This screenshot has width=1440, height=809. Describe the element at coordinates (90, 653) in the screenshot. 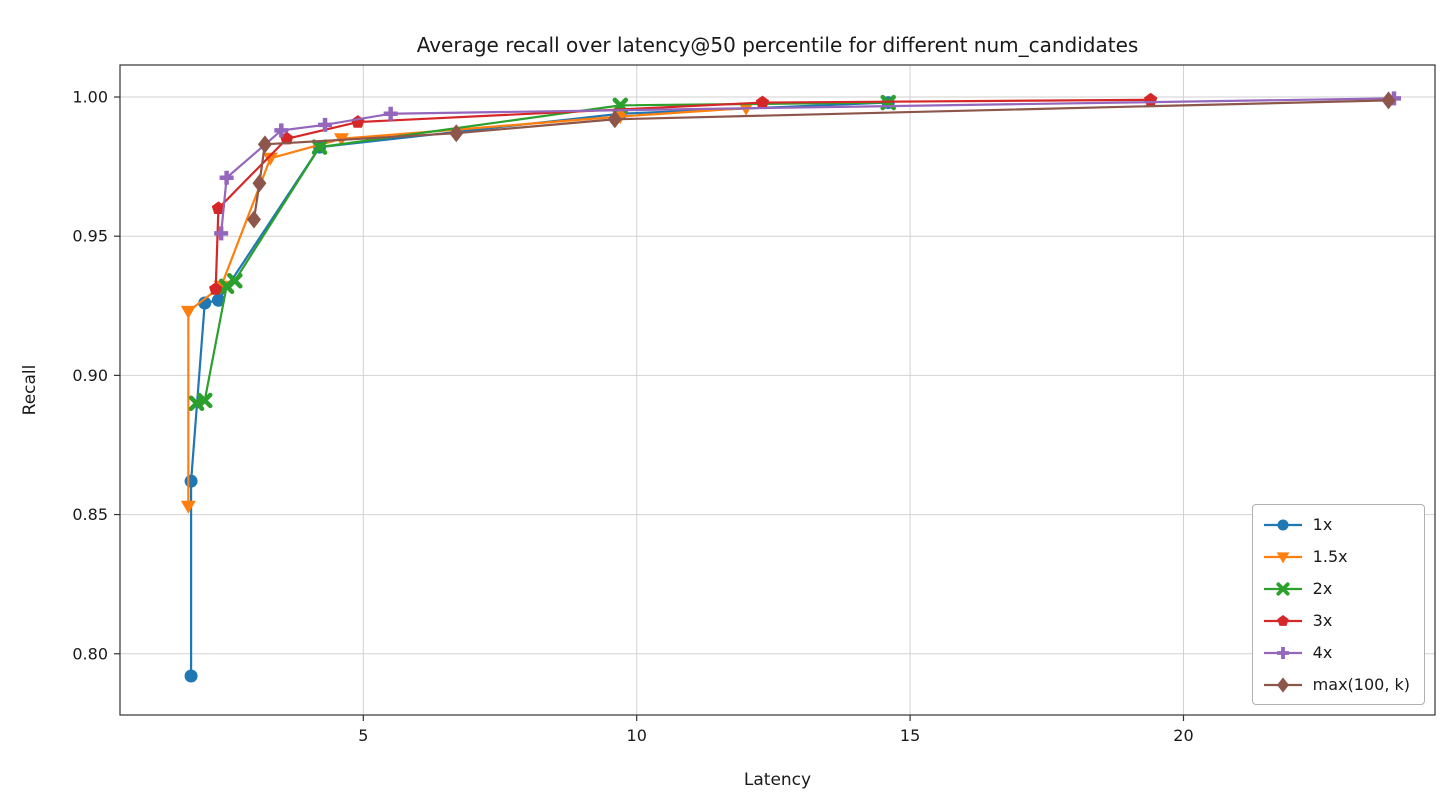

I see `y-tick-label: 0.80` at that location.